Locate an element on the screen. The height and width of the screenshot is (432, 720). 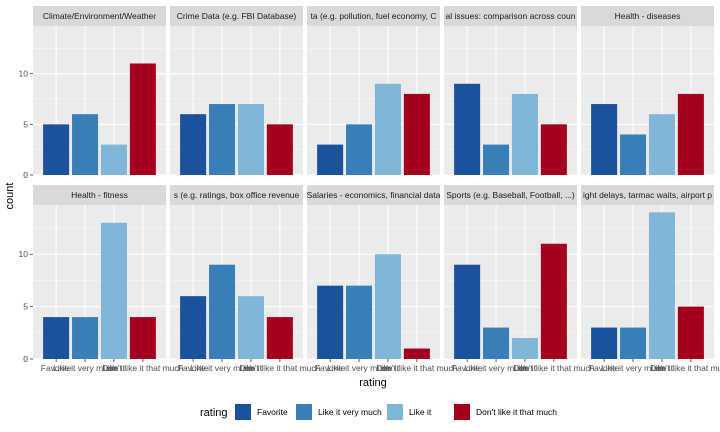
facet-panel: al issues: comparison across coun is located at coordinates (510, 91).